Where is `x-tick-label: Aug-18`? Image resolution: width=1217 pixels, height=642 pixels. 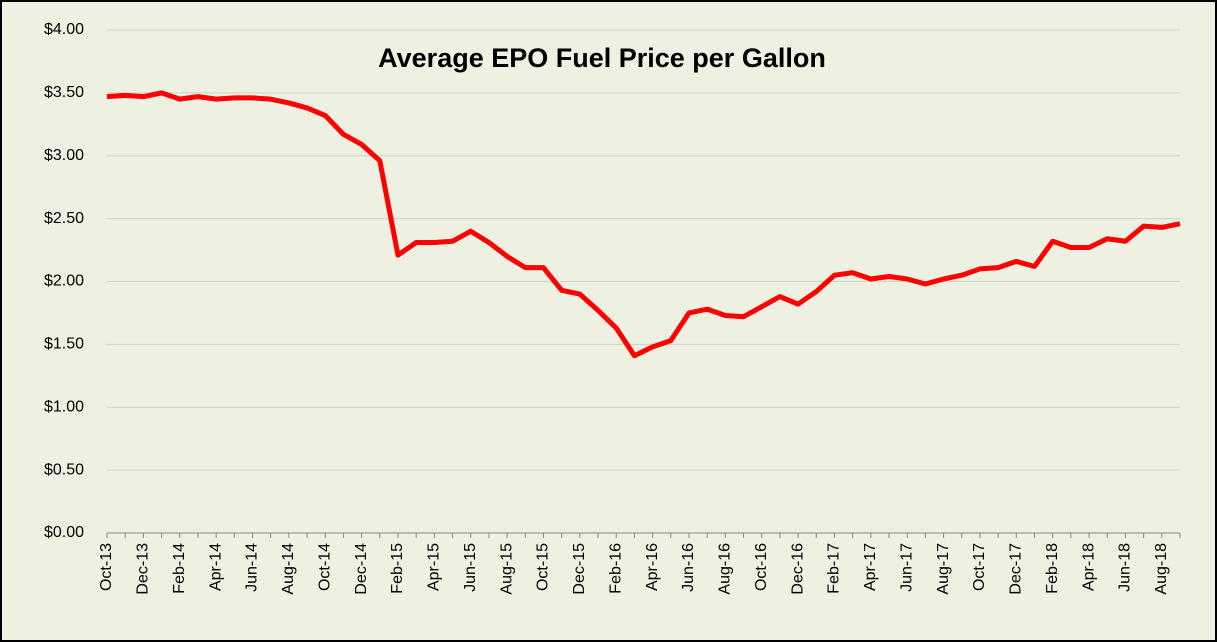 x-tick-label: Aug-18 is located at coordinates (1161, 569).